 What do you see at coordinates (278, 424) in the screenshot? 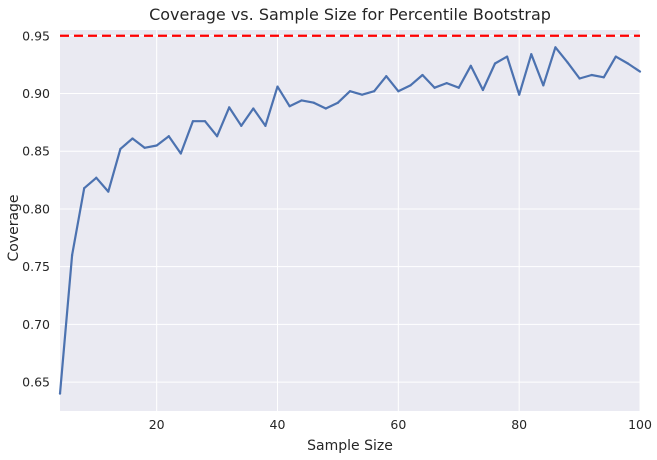
I see `x-tick-label: 40` at bounding box center [278, 424].